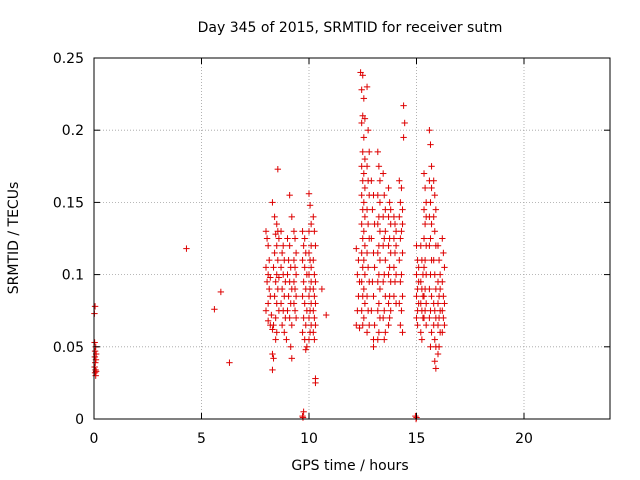 This screenshot has width=640, height=480. Describe the element at coordinates (79, 420) in the screenshot. I see `y-tick-label: 0` at that location.